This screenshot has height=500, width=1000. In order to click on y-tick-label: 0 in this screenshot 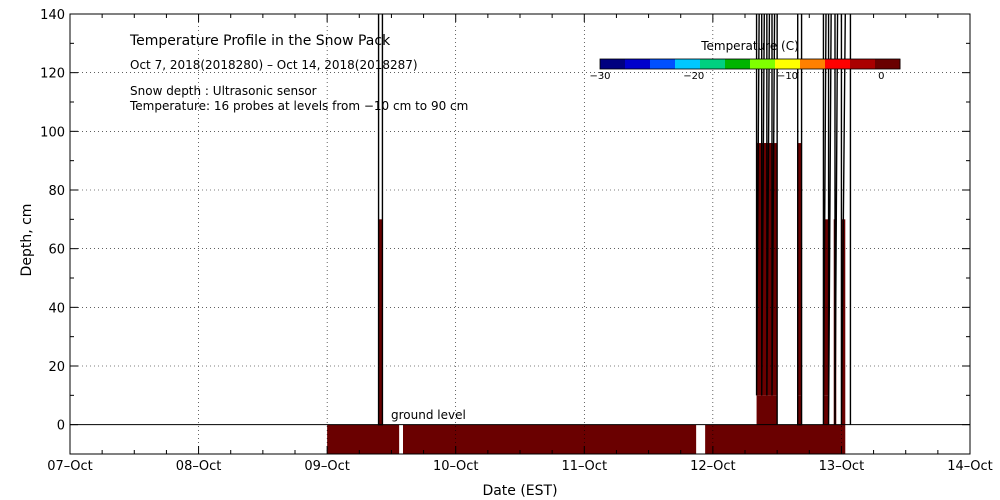, I will do `click(61, 426)`.